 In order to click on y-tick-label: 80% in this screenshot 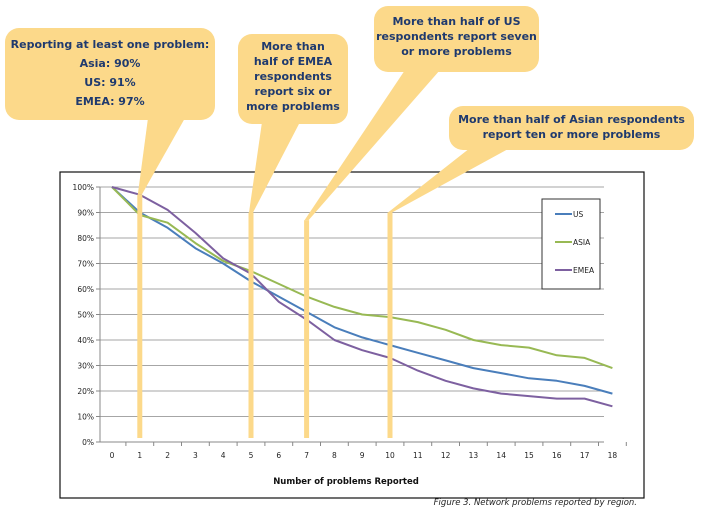, I will do `click(85, 238)`.